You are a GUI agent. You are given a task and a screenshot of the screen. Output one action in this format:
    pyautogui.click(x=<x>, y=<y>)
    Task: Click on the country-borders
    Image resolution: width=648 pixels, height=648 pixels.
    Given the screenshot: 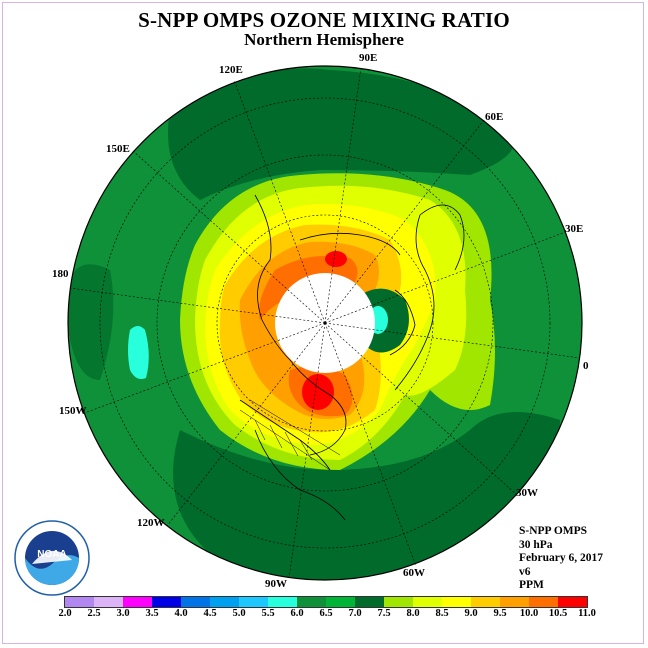 What is the action you would take?
    pyautogui.click(x=290, y=435)
    